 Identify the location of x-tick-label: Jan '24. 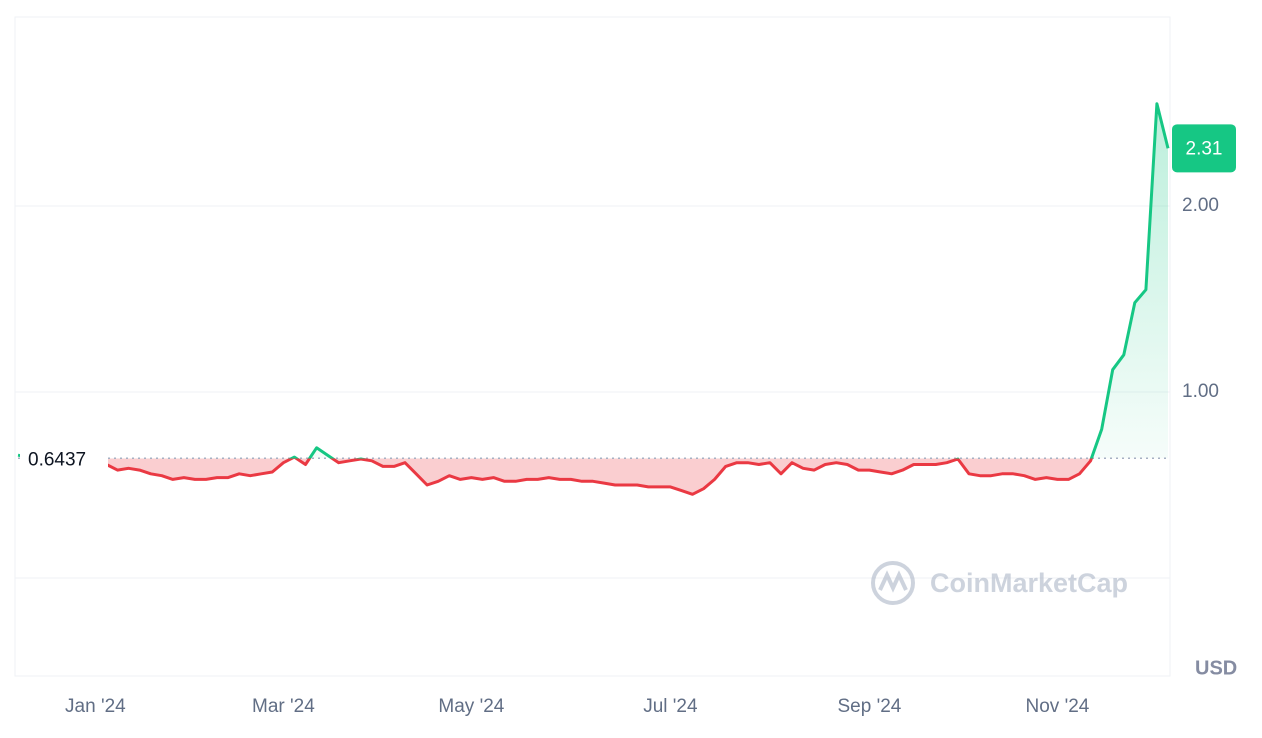
(95, 706).